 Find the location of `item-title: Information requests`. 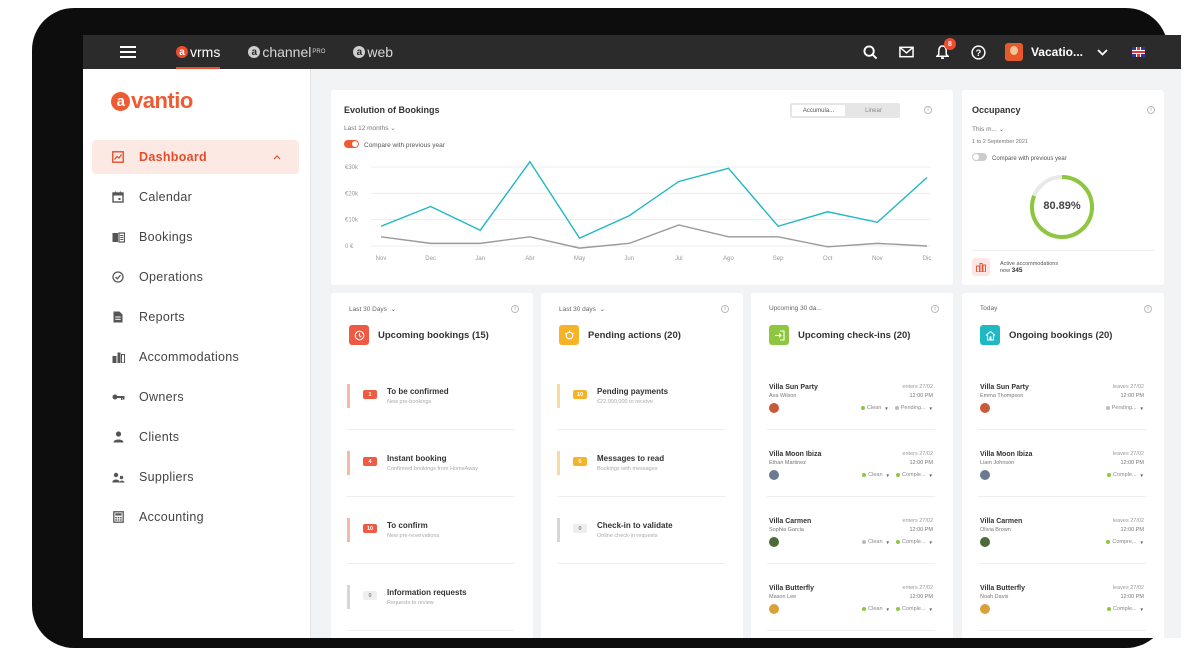

item-title: Information requests is located at coordinates (427, 592).